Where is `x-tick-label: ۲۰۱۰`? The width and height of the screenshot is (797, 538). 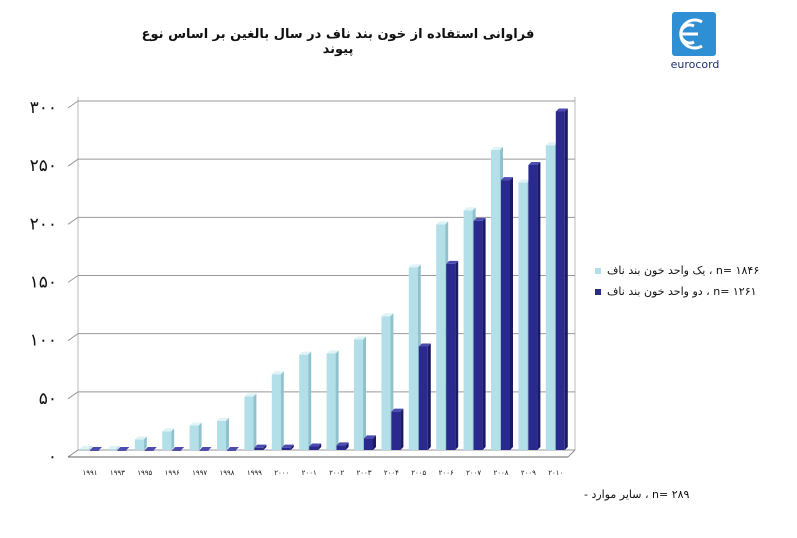
x-tick-label: ۲۰۱۰ is located at coordinates (555, 473).